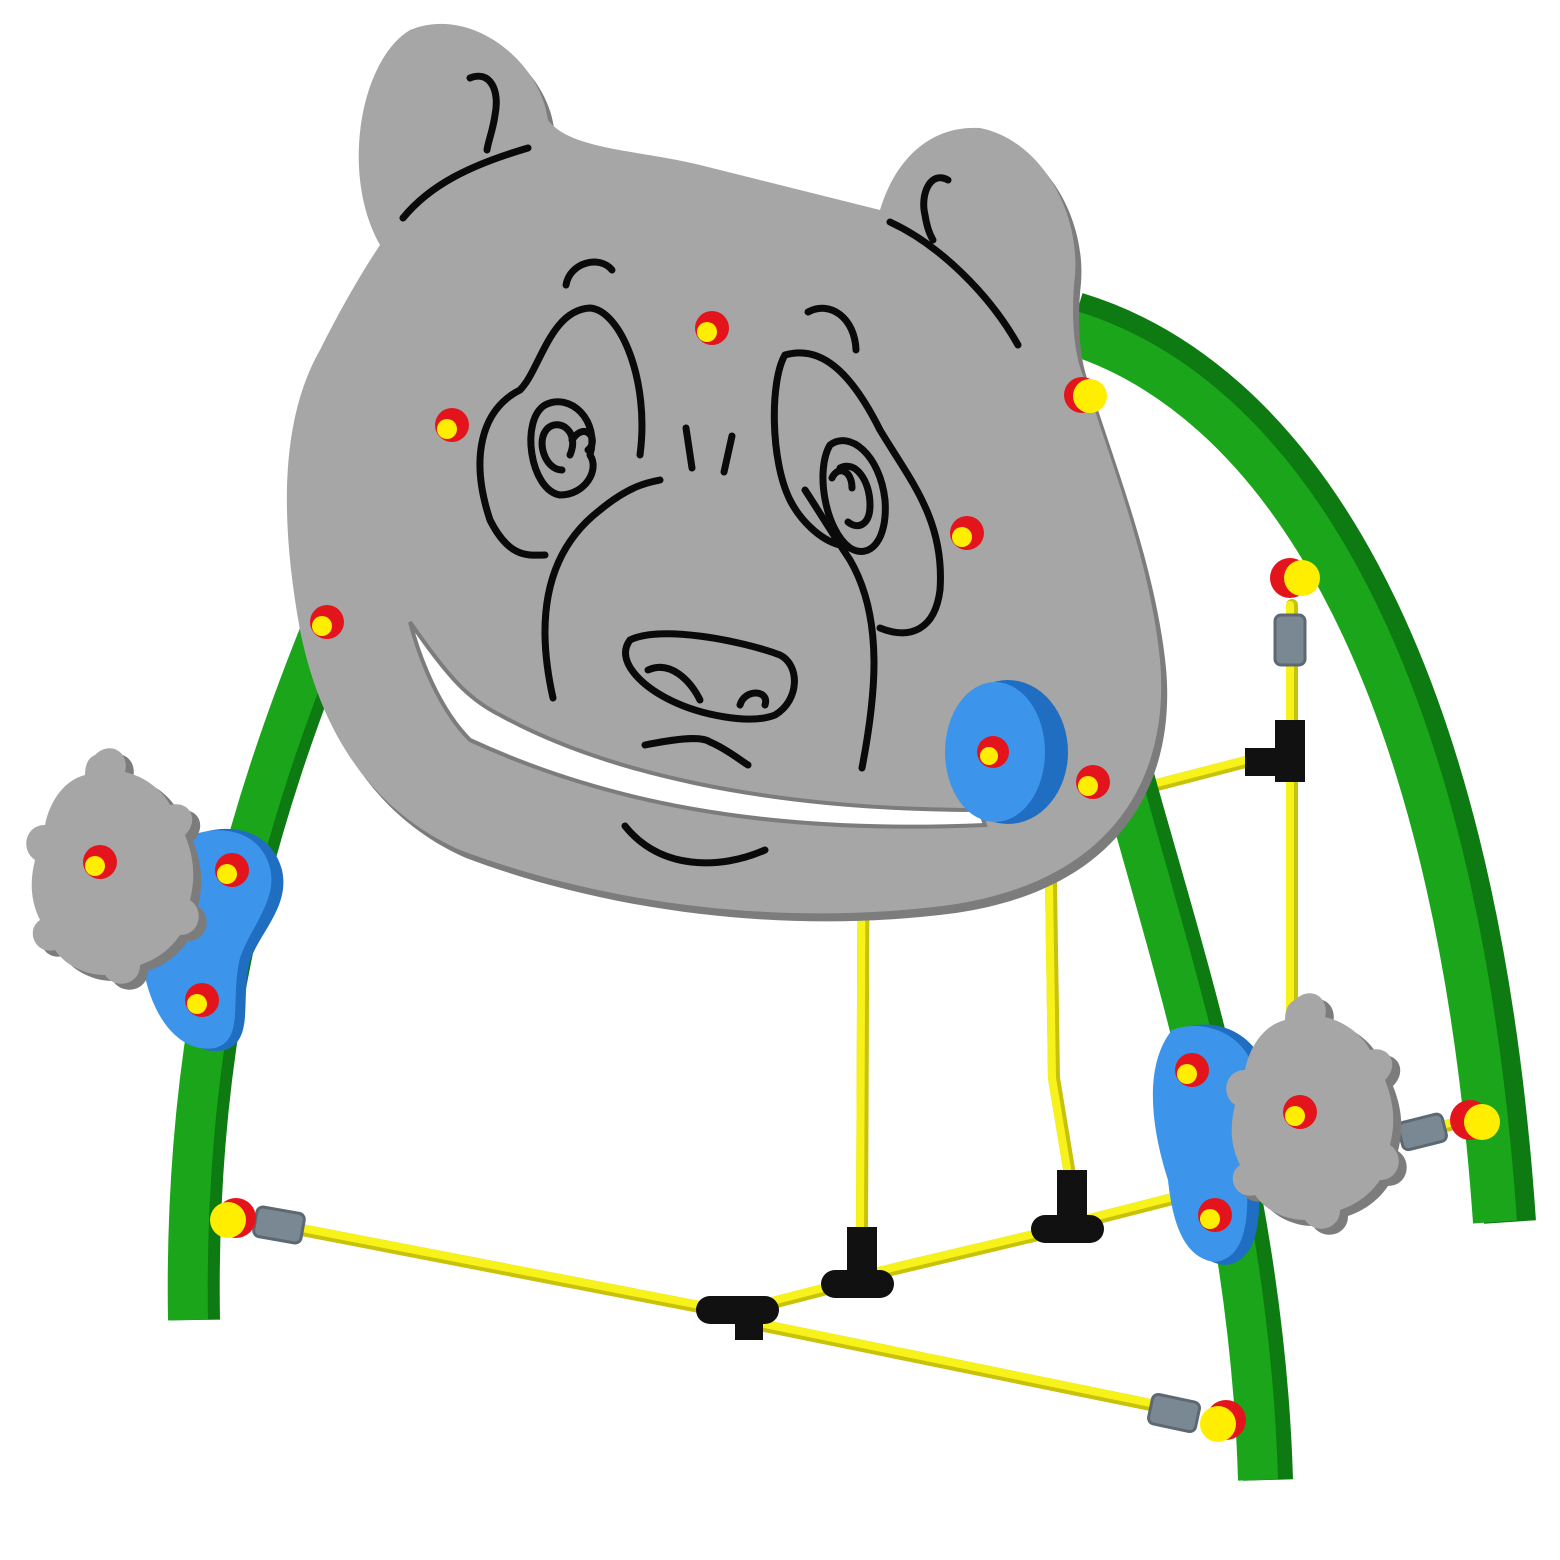  Describe the element at coordinates (602, 589) in the screenshot. I see `muzzle-left` at that location.